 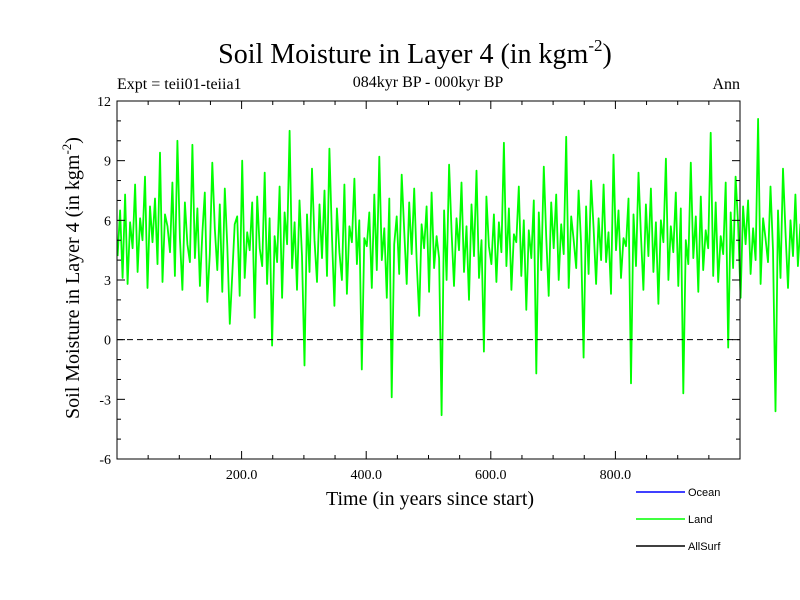 I want to click on y-tick-label: 3, so click(x=107, y=281).